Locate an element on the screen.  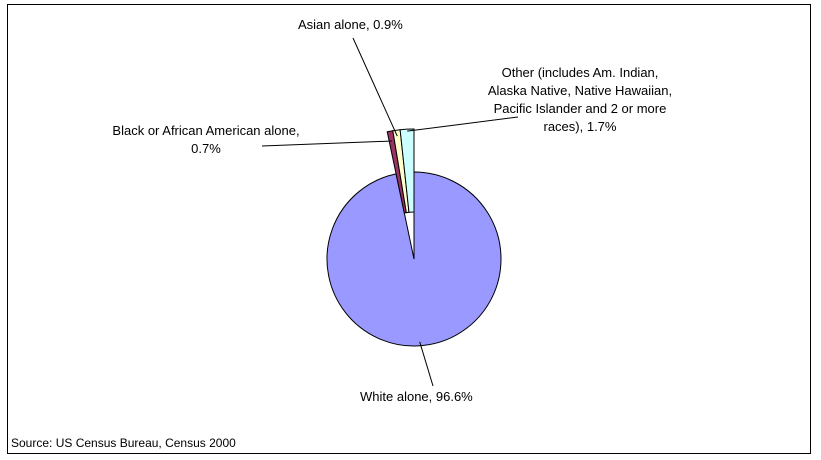
slice-label-white: White alone, 96.6% is located at coordinates (416, 396).